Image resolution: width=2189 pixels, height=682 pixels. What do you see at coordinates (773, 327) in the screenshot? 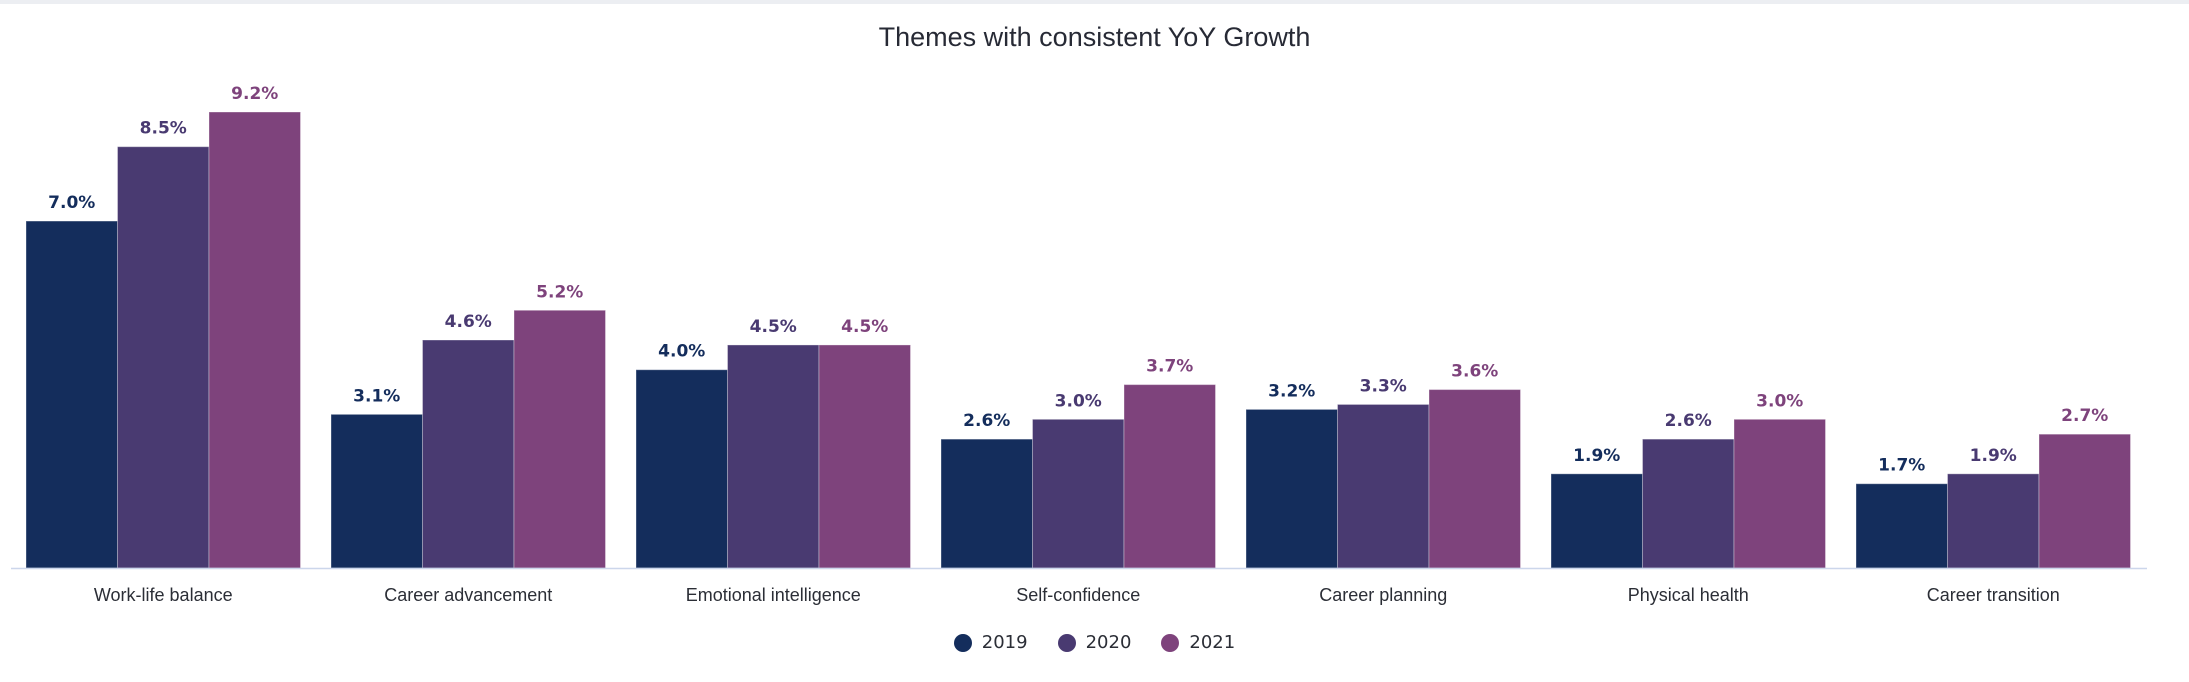
I see `data-label-2020-2: 4.5%` at bounding box center [773, 327].